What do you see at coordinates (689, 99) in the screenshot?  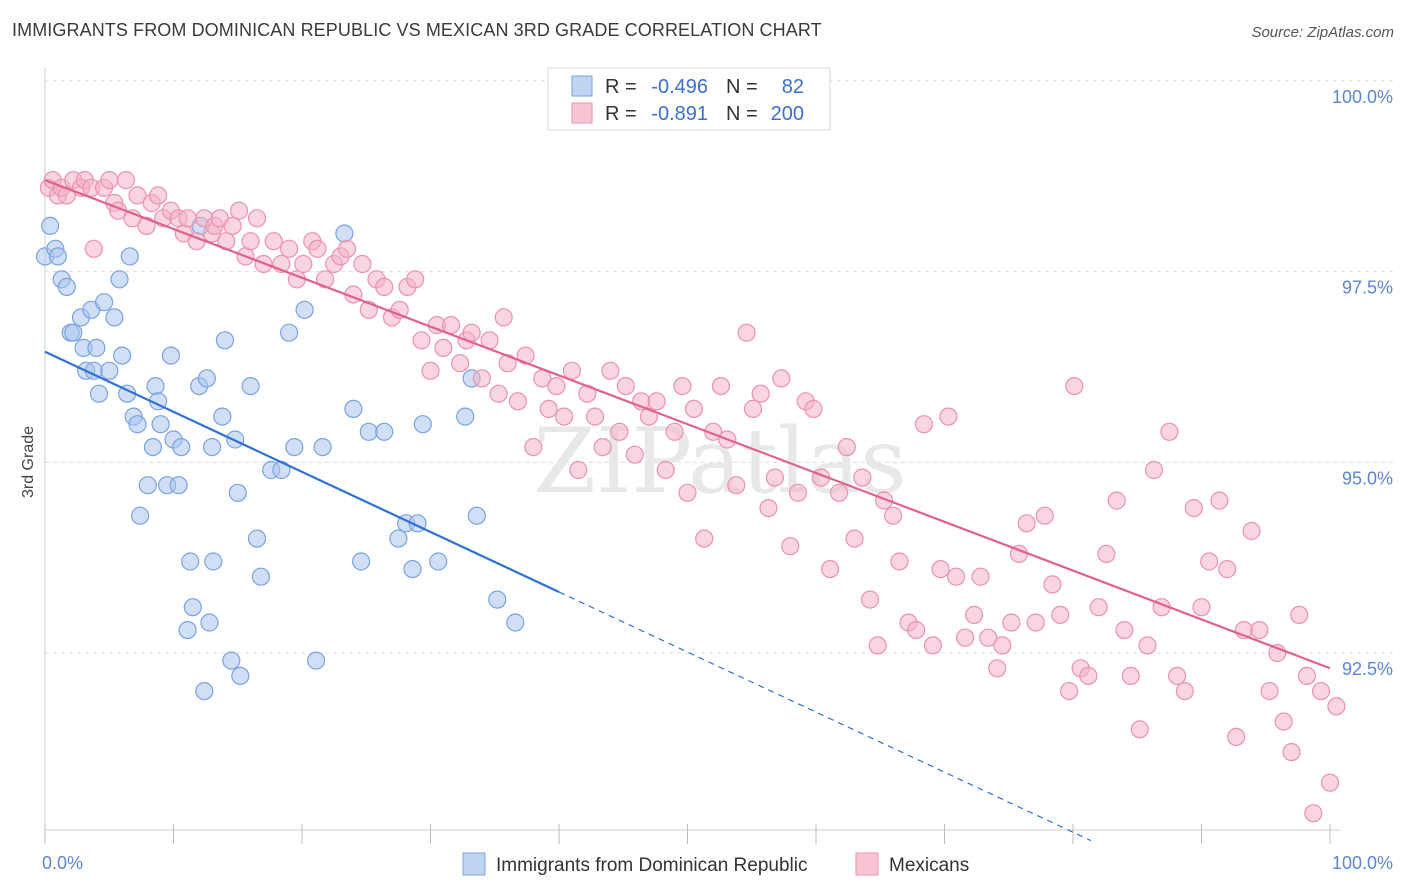 I see `stats-legend: R = -0.496 N = 82 R = -0.891 N = 200` at bounding box center [689, 99].